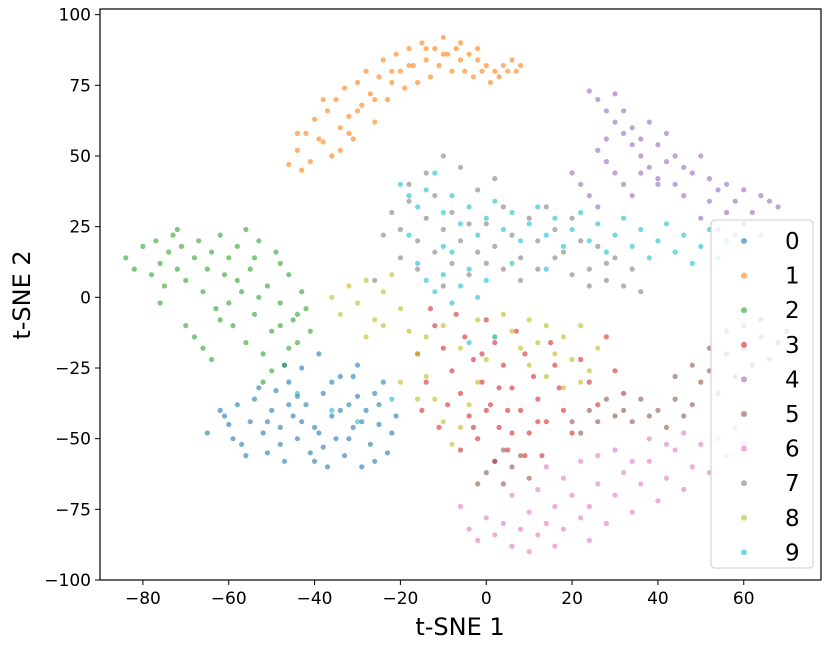 This screenshot has height=648, width=830. Describe the element at coordinates (792, 311) in the screenshot. I see `legend-label-2: 2` at that location.